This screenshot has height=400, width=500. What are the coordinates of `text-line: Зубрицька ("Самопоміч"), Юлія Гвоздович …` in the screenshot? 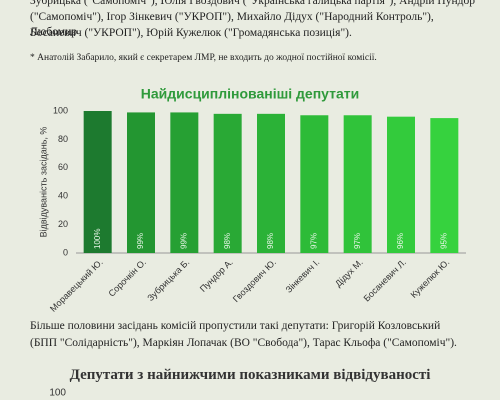 It's located at (252, 3).